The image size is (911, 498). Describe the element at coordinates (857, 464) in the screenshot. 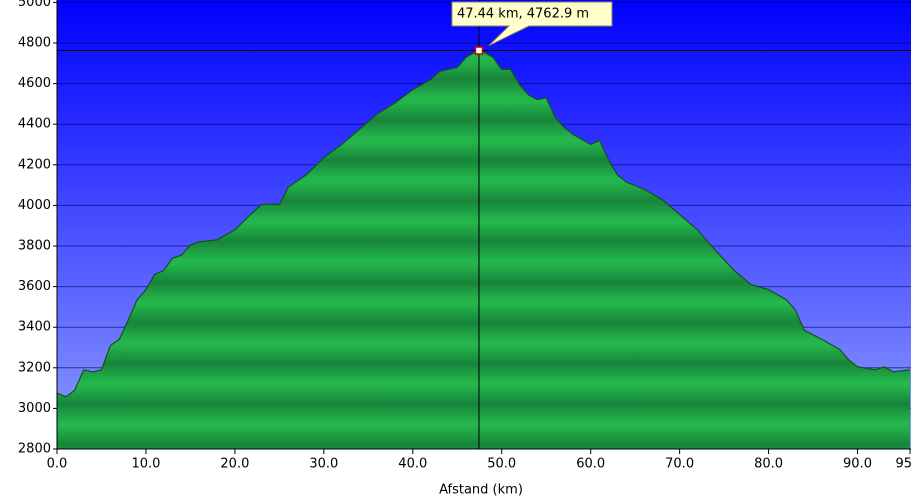

I see `x-tick-label: 90.0` at that location.